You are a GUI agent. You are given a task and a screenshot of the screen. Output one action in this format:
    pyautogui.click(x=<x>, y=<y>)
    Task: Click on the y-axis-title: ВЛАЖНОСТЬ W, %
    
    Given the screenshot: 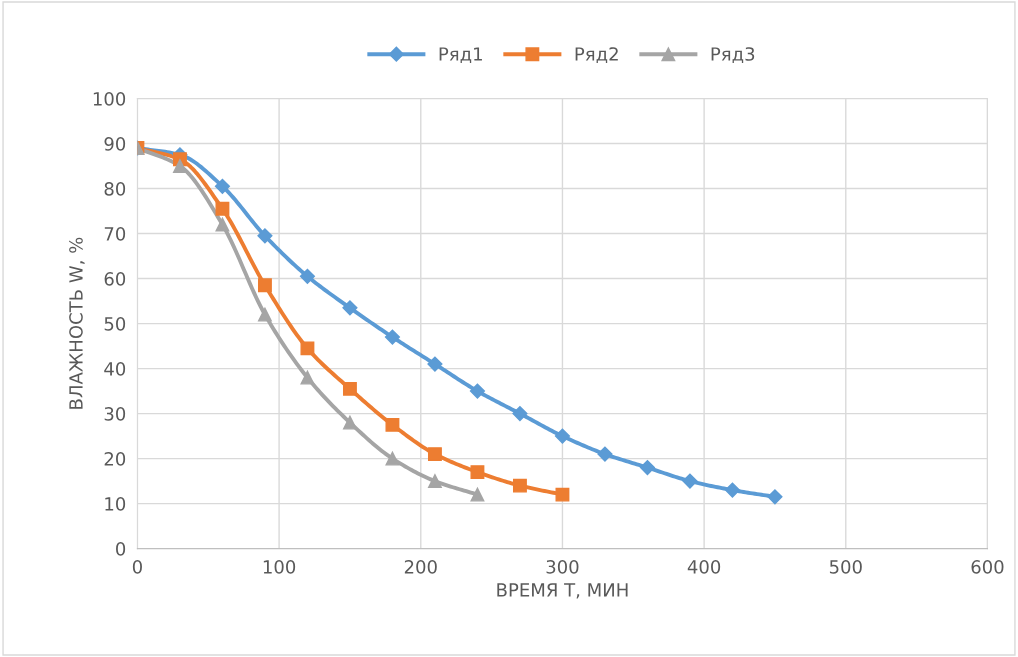 What is the action you would take?
    pyautogui.click(x=77, y=323)
    